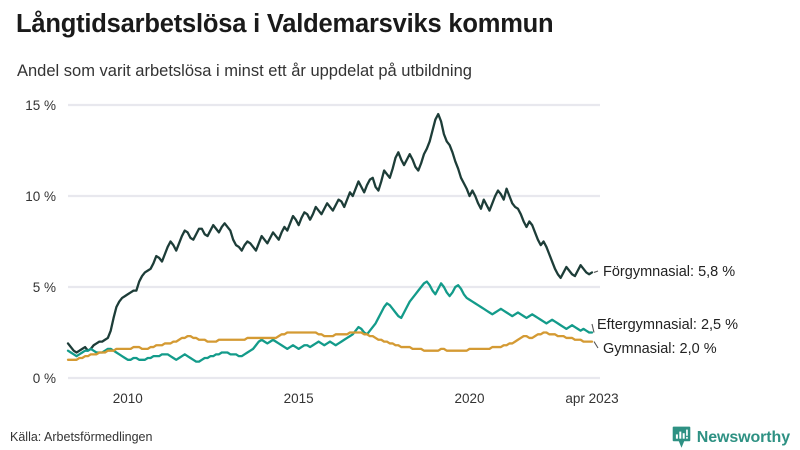 The height and width of the screenshot is (450, 800). I want to click on brand-logo: Newsworthy, so click(731, 437).